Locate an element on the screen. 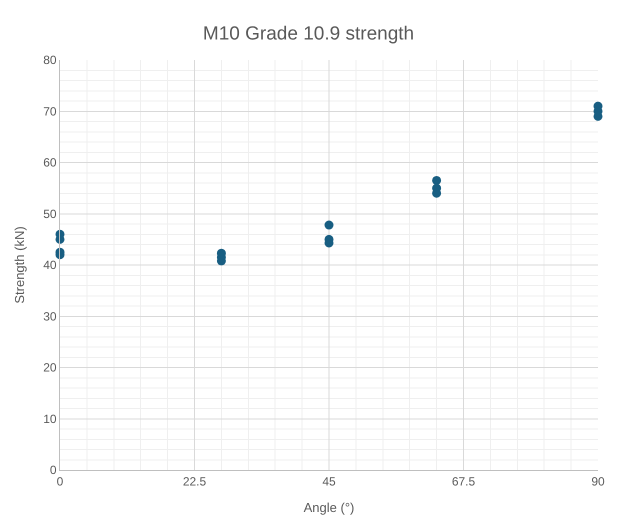 The image size is (617, 525). y-tick-label: 70 is located at coordinates (50, 111).